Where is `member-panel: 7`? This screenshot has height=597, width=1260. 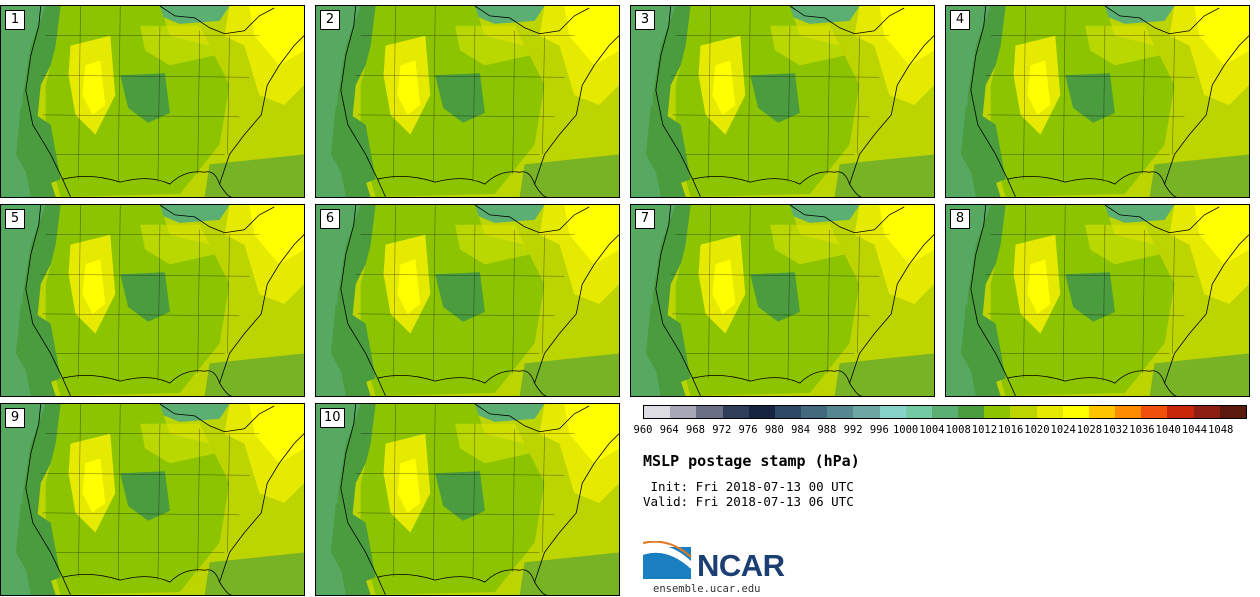
member-panel: 7 is located at coordinates (782, 300).